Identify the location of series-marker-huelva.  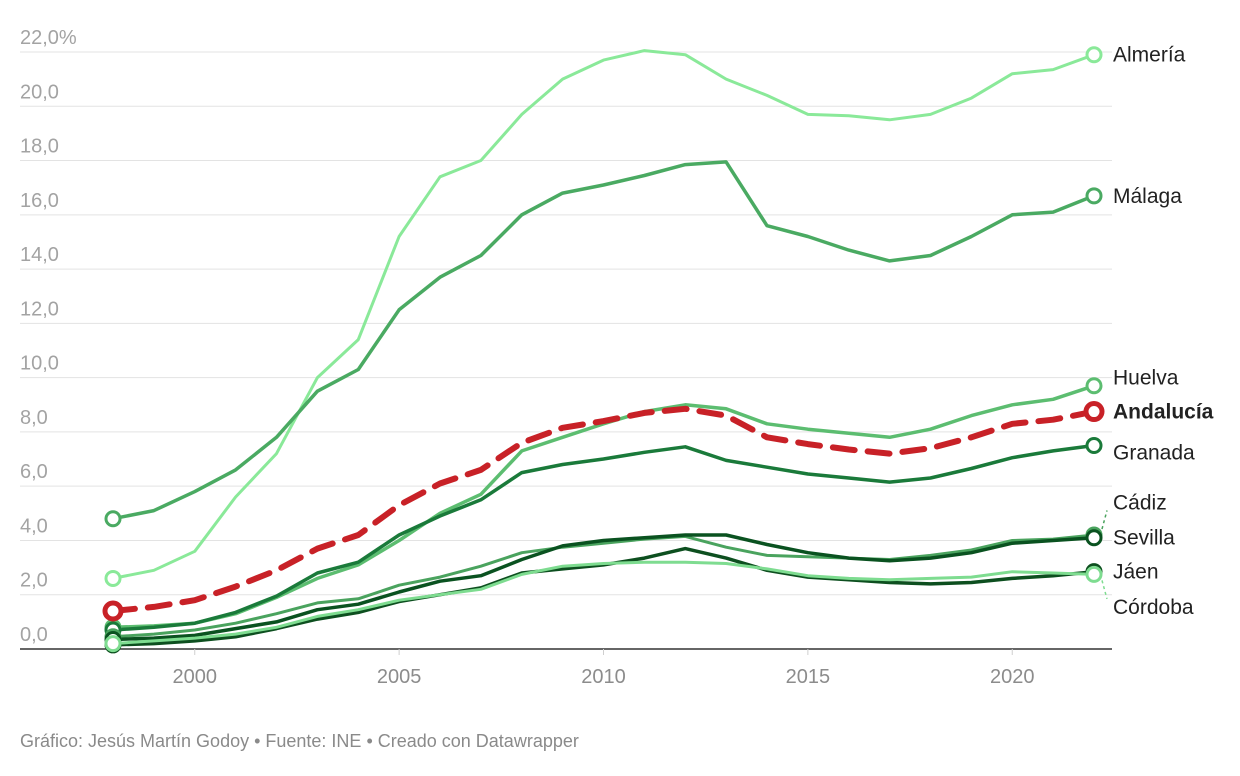
(1094, 386).